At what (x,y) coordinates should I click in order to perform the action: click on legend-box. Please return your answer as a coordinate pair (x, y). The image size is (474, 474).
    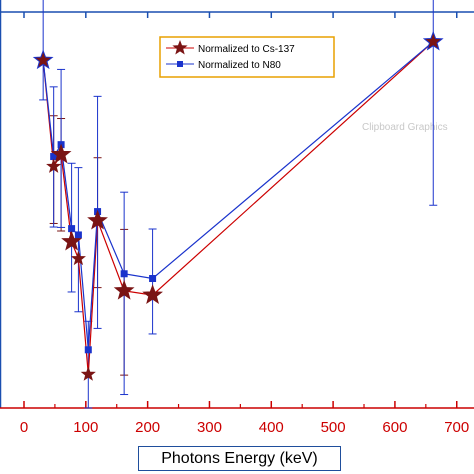
    Looking at the image, I should click on (247, 57).